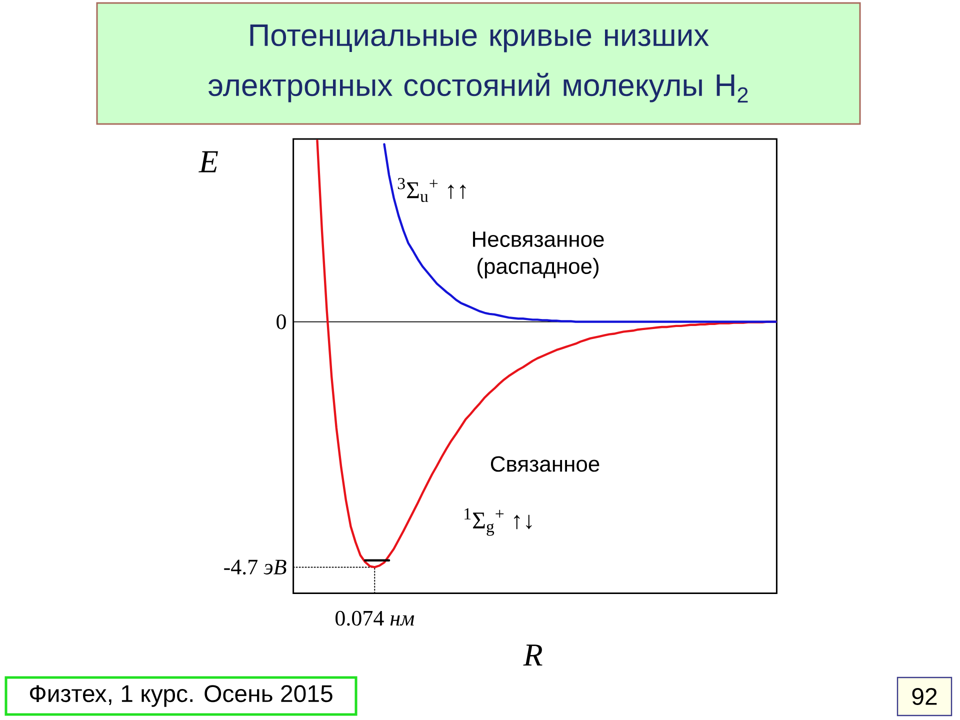  Describe the element at coordinates (532, 655) in the screenshot. I see `x-axis-title: R` at that location.